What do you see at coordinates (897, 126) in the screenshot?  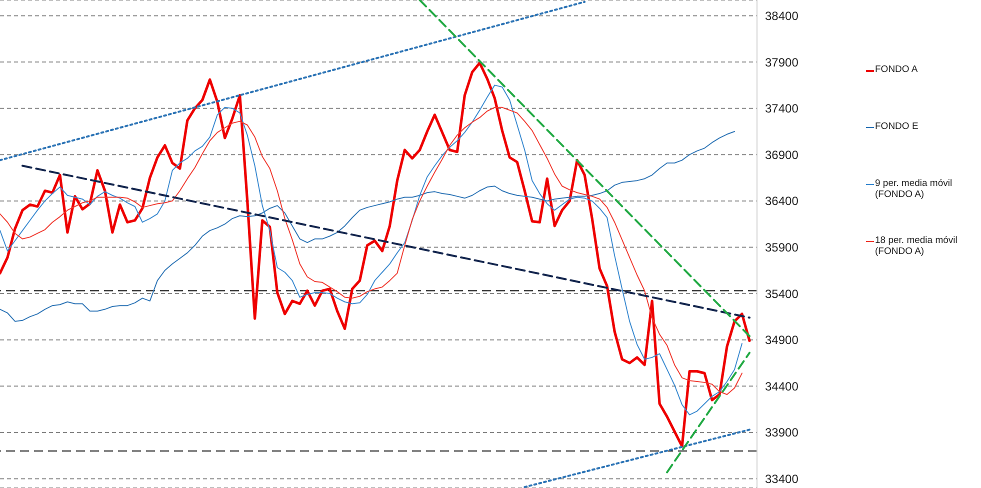 I see `legend-label: FONDO E` at bounding box center [897, 126].